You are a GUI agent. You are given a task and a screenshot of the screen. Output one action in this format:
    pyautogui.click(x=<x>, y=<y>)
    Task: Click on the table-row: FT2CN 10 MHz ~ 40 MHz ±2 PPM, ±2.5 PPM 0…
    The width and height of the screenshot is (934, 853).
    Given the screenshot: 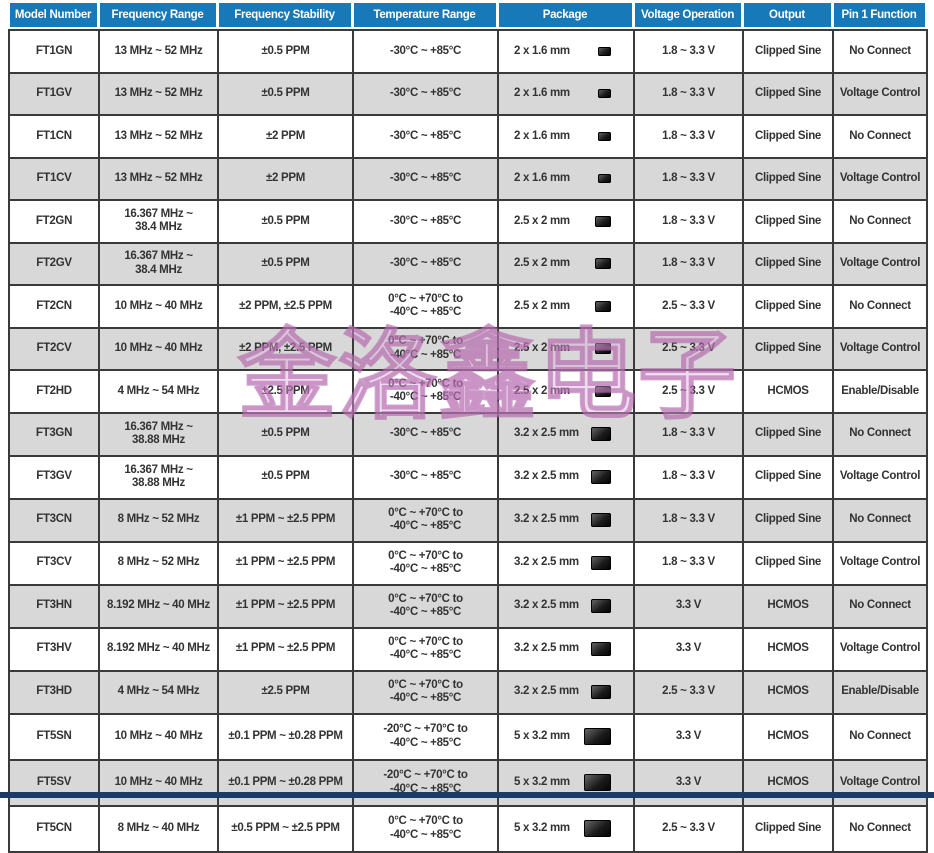 What is the action you would take?
    pyautogui.click(x=468, y=306)
    